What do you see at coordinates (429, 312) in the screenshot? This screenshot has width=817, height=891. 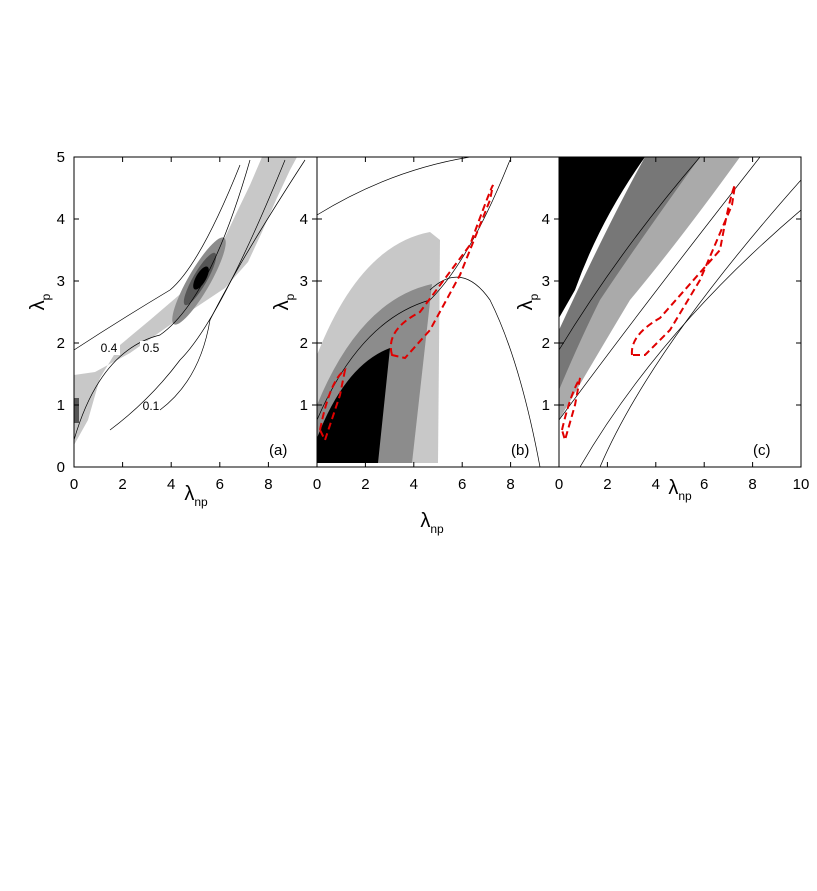 I see `contour-b` at bounding box center [429, 312].